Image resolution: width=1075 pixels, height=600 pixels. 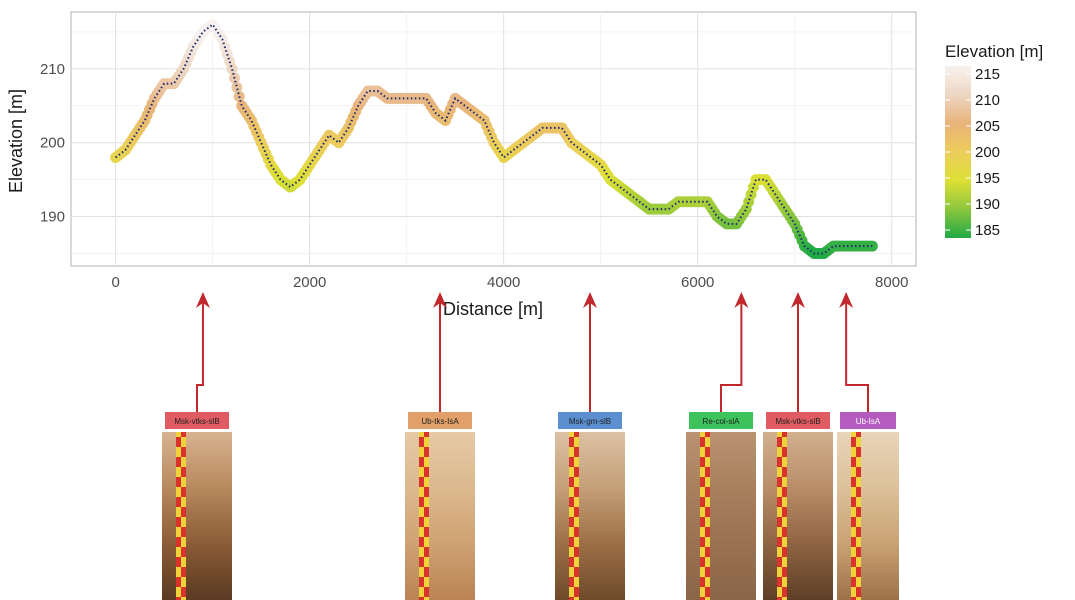 I want to click on profile-label: Ub-tks-IsA, so click(x=440, y=421).